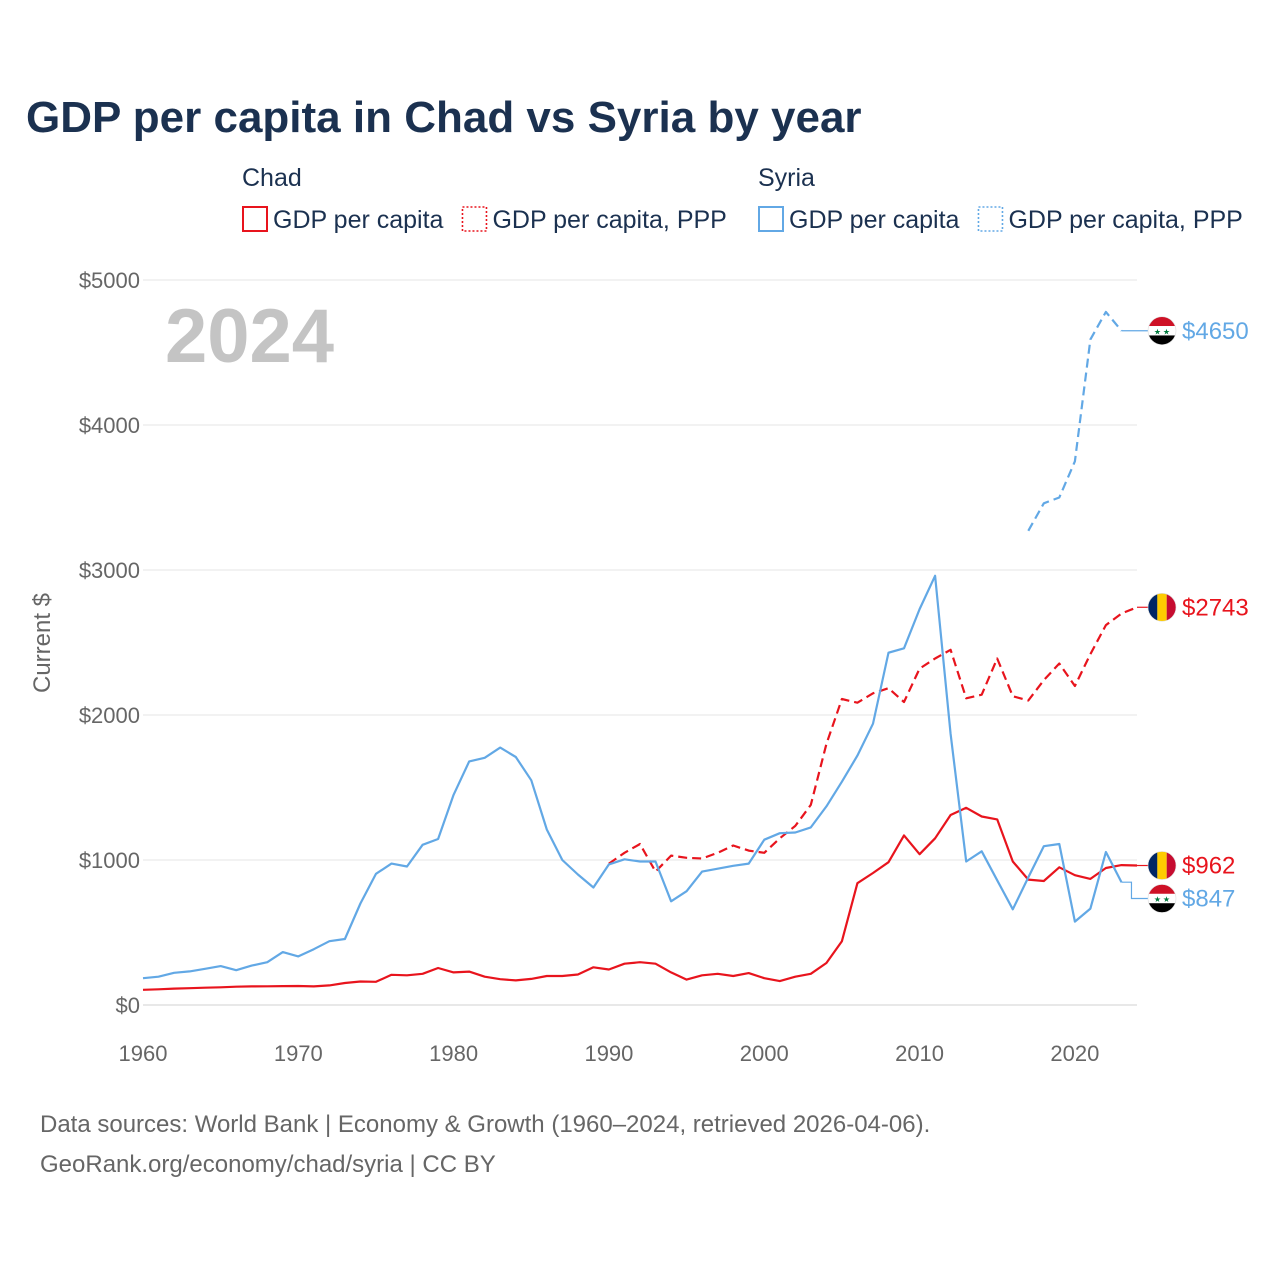 The width and height of the screenshot is (1280, 1280). I want to click on end-value-label: $847, so click(1208, 899).